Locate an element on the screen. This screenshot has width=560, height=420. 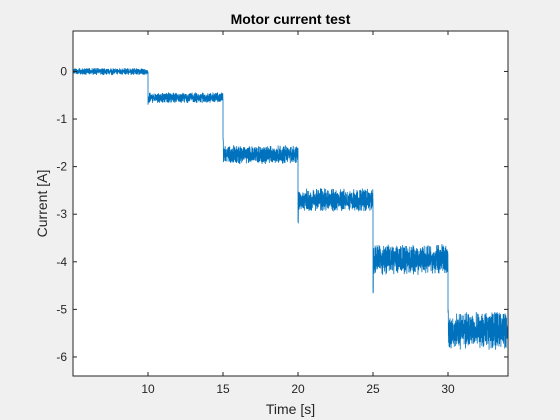
y-axis-label: Current [A] is located at coordinates (42, 204).